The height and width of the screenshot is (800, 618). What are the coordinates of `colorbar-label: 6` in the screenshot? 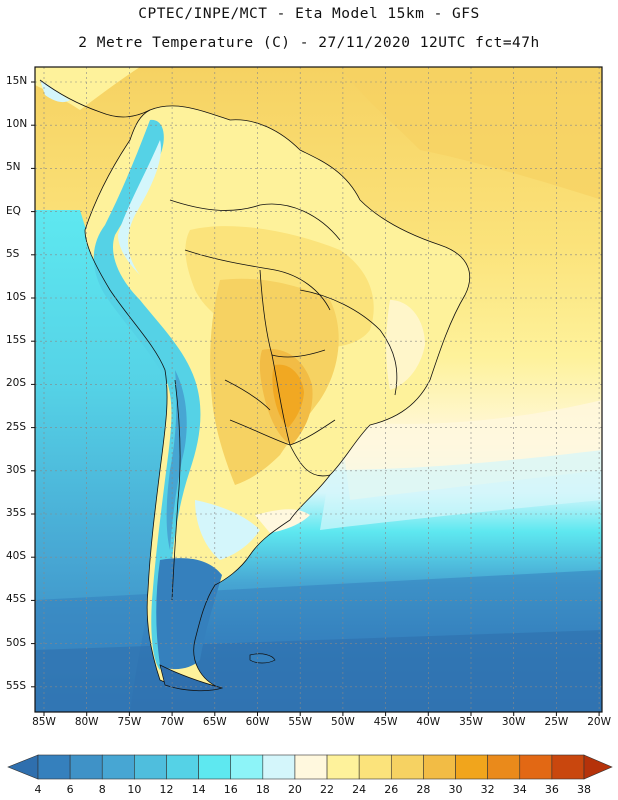 It's located at (70, 789).